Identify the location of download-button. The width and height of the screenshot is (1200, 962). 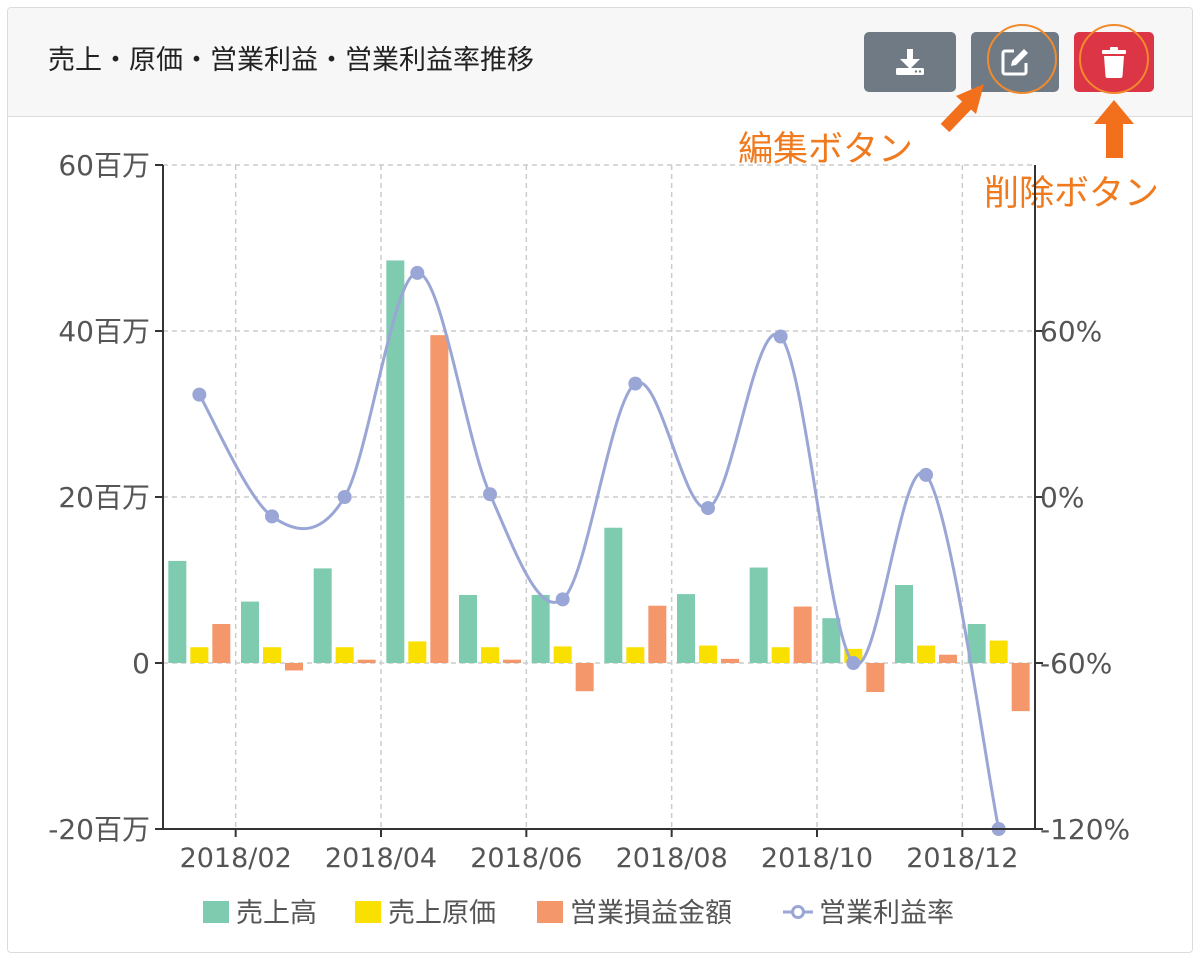
(910, 62).